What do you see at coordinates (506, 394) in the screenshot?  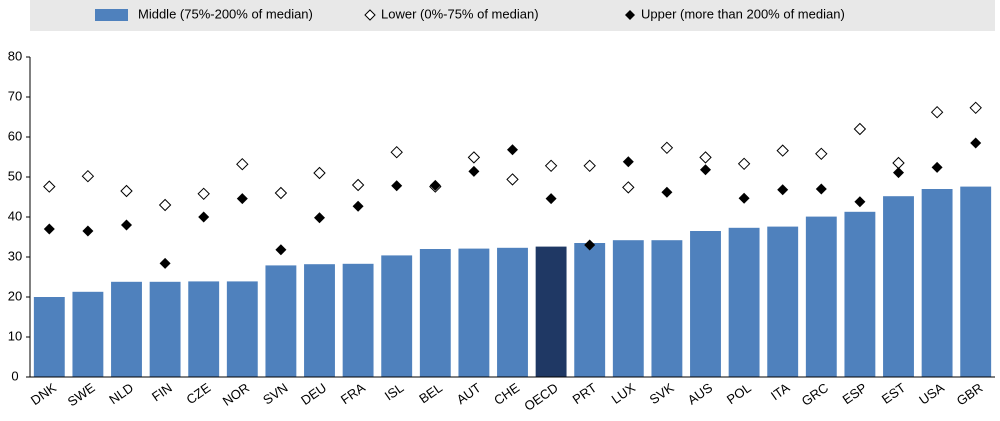 I see `x-tick-label: CHE` at bounding box center [506, 394].